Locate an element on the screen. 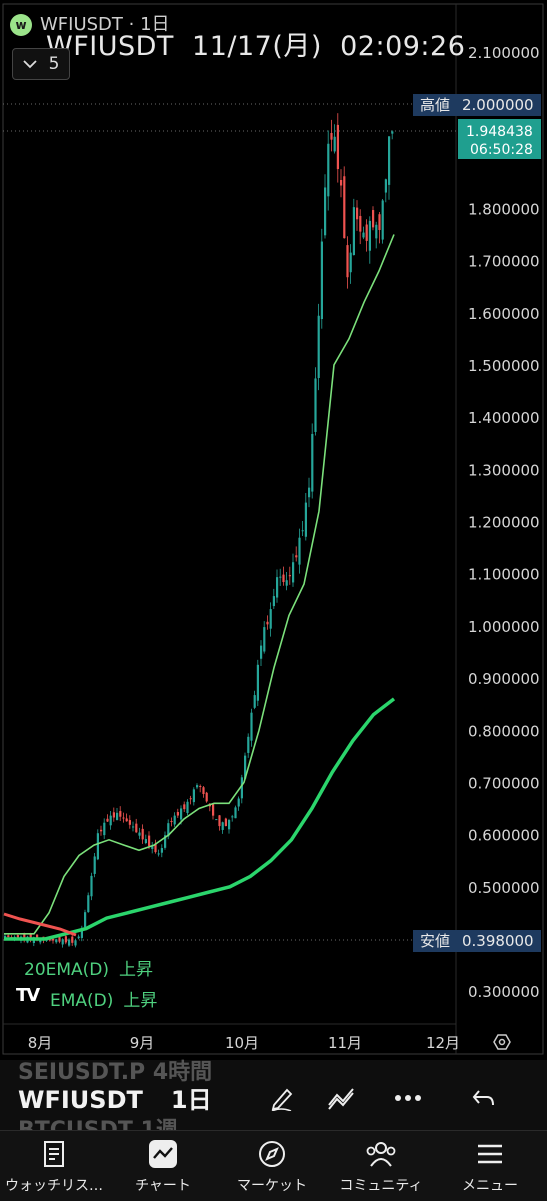 Image resolution: width=547 pixels, height=1201 pixels. ema-status: 上昇 is located at coordinates (140, 1001).